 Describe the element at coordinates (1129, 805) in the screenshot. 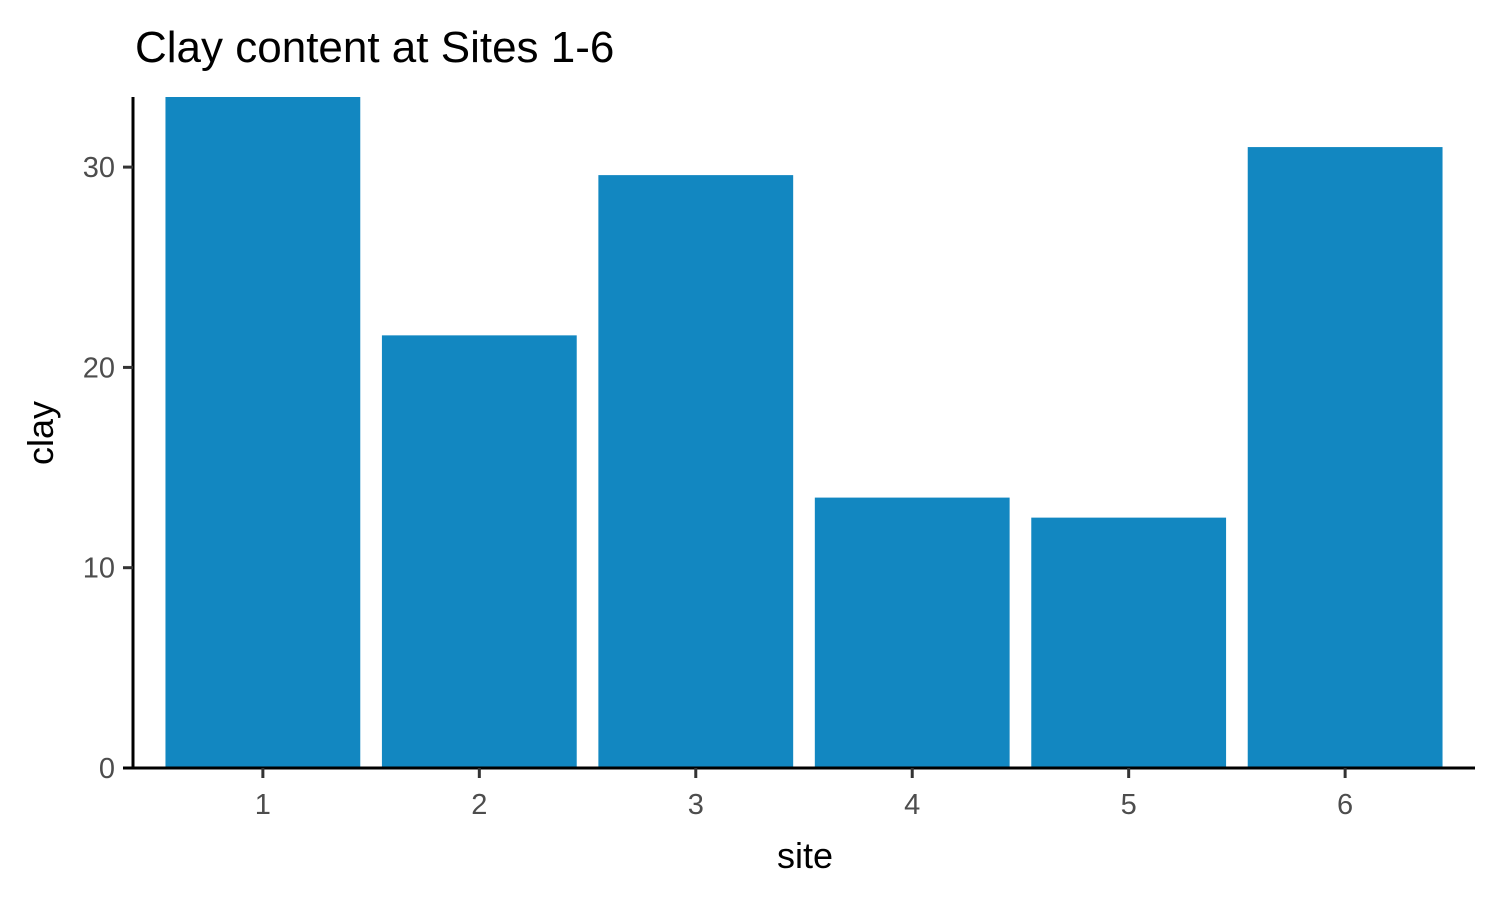

I see `x-tick-label: 5` at that location.